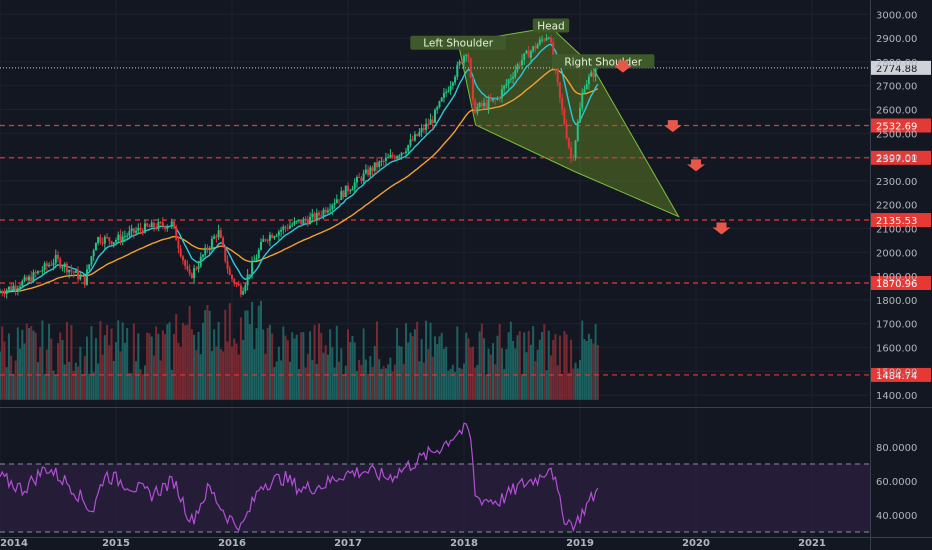 The width and height of the screenshot is (932, 550). Describe the element at coordinates (299, 350) in the screenshot. I see `volume-bars` at that location.